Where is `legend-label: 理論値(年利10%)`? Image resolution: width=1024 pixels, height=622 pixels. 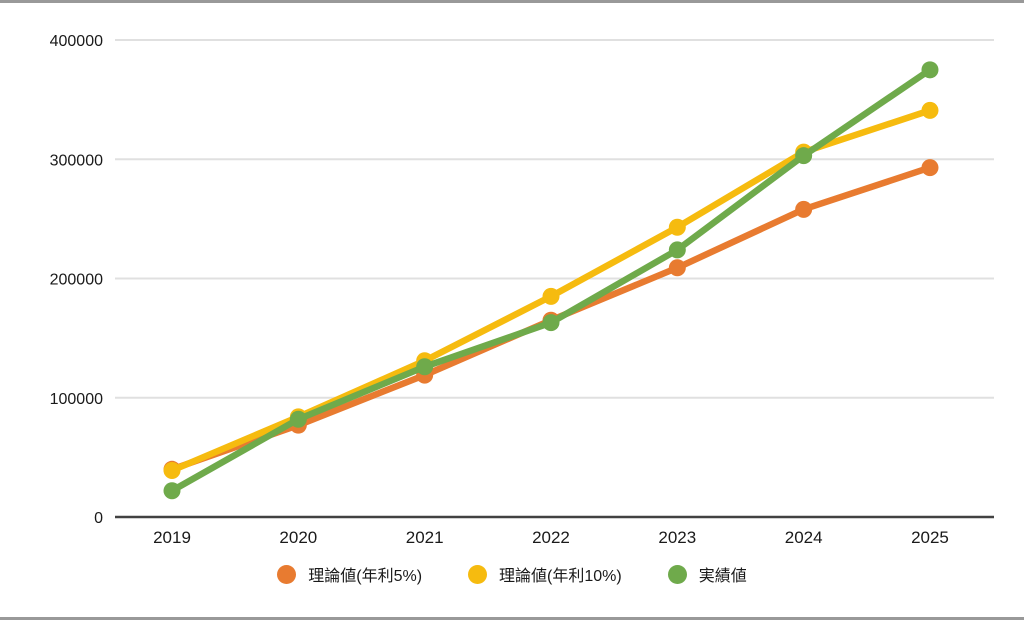
legend-label: 理論値(年利10%) is located at coordinates (560, 576).